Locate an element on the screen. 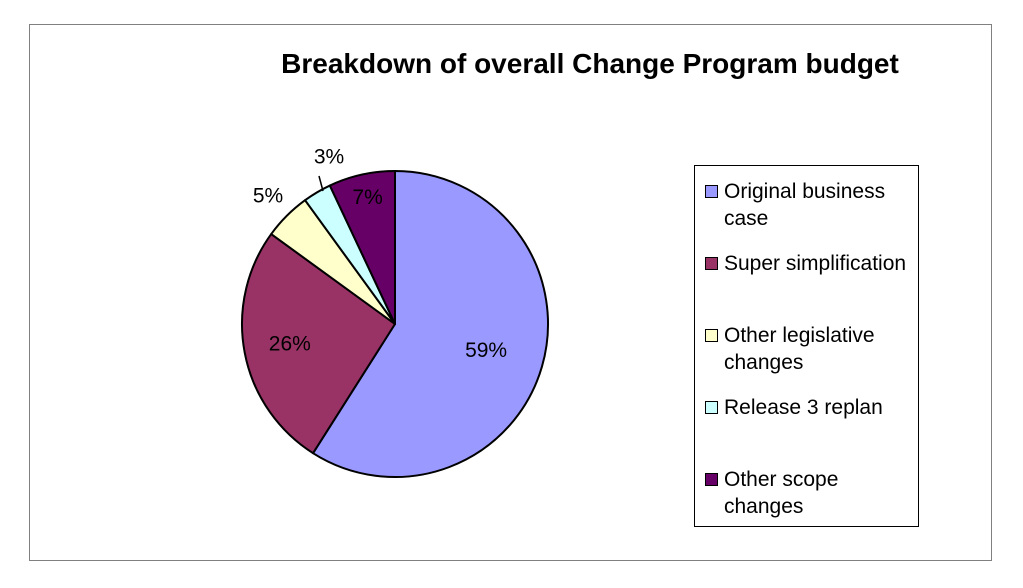 This screenshot has width=1023, height=588. legend-item-release-3-replan: Release 3 replan is located at coordinates (810, 407).